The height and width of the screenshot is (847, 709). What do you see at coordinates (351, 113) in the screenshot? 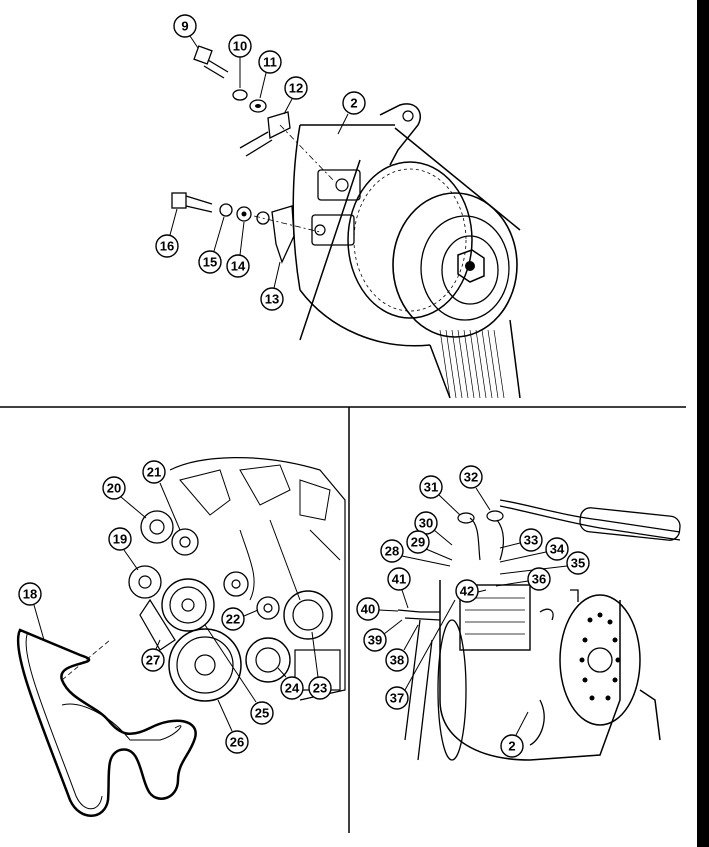
I see `callout-2-top: 2` at bounding box center [351, 113].